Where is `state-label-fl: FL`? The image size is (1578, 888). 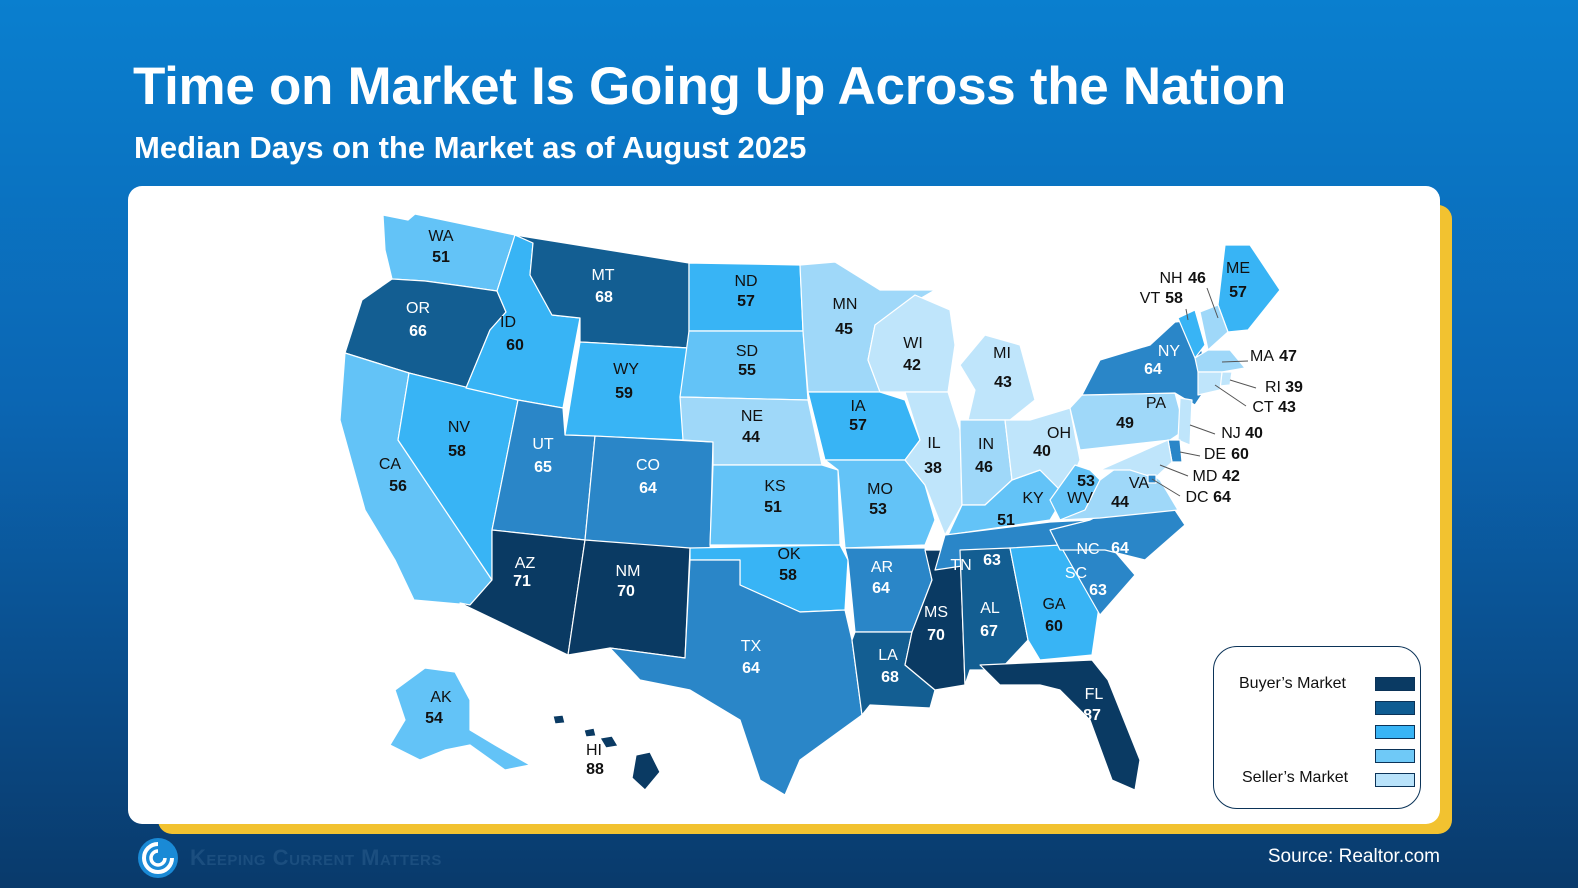 state-label-fl: FL is located at coordinates (1094, 694).